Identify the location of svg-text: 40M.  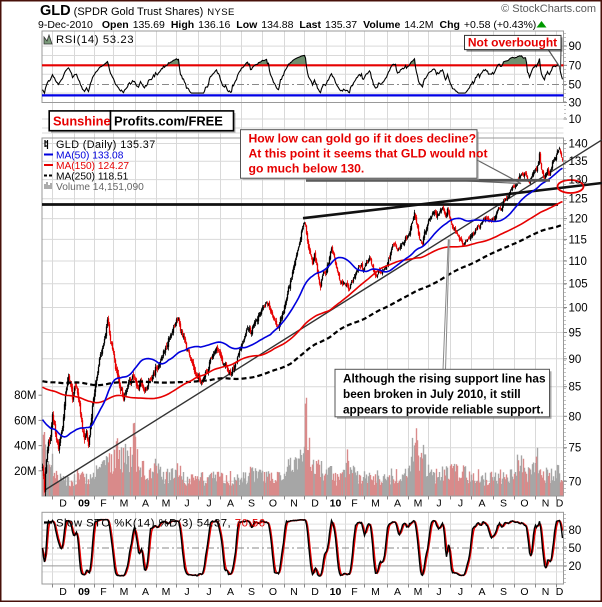
(25, 447).